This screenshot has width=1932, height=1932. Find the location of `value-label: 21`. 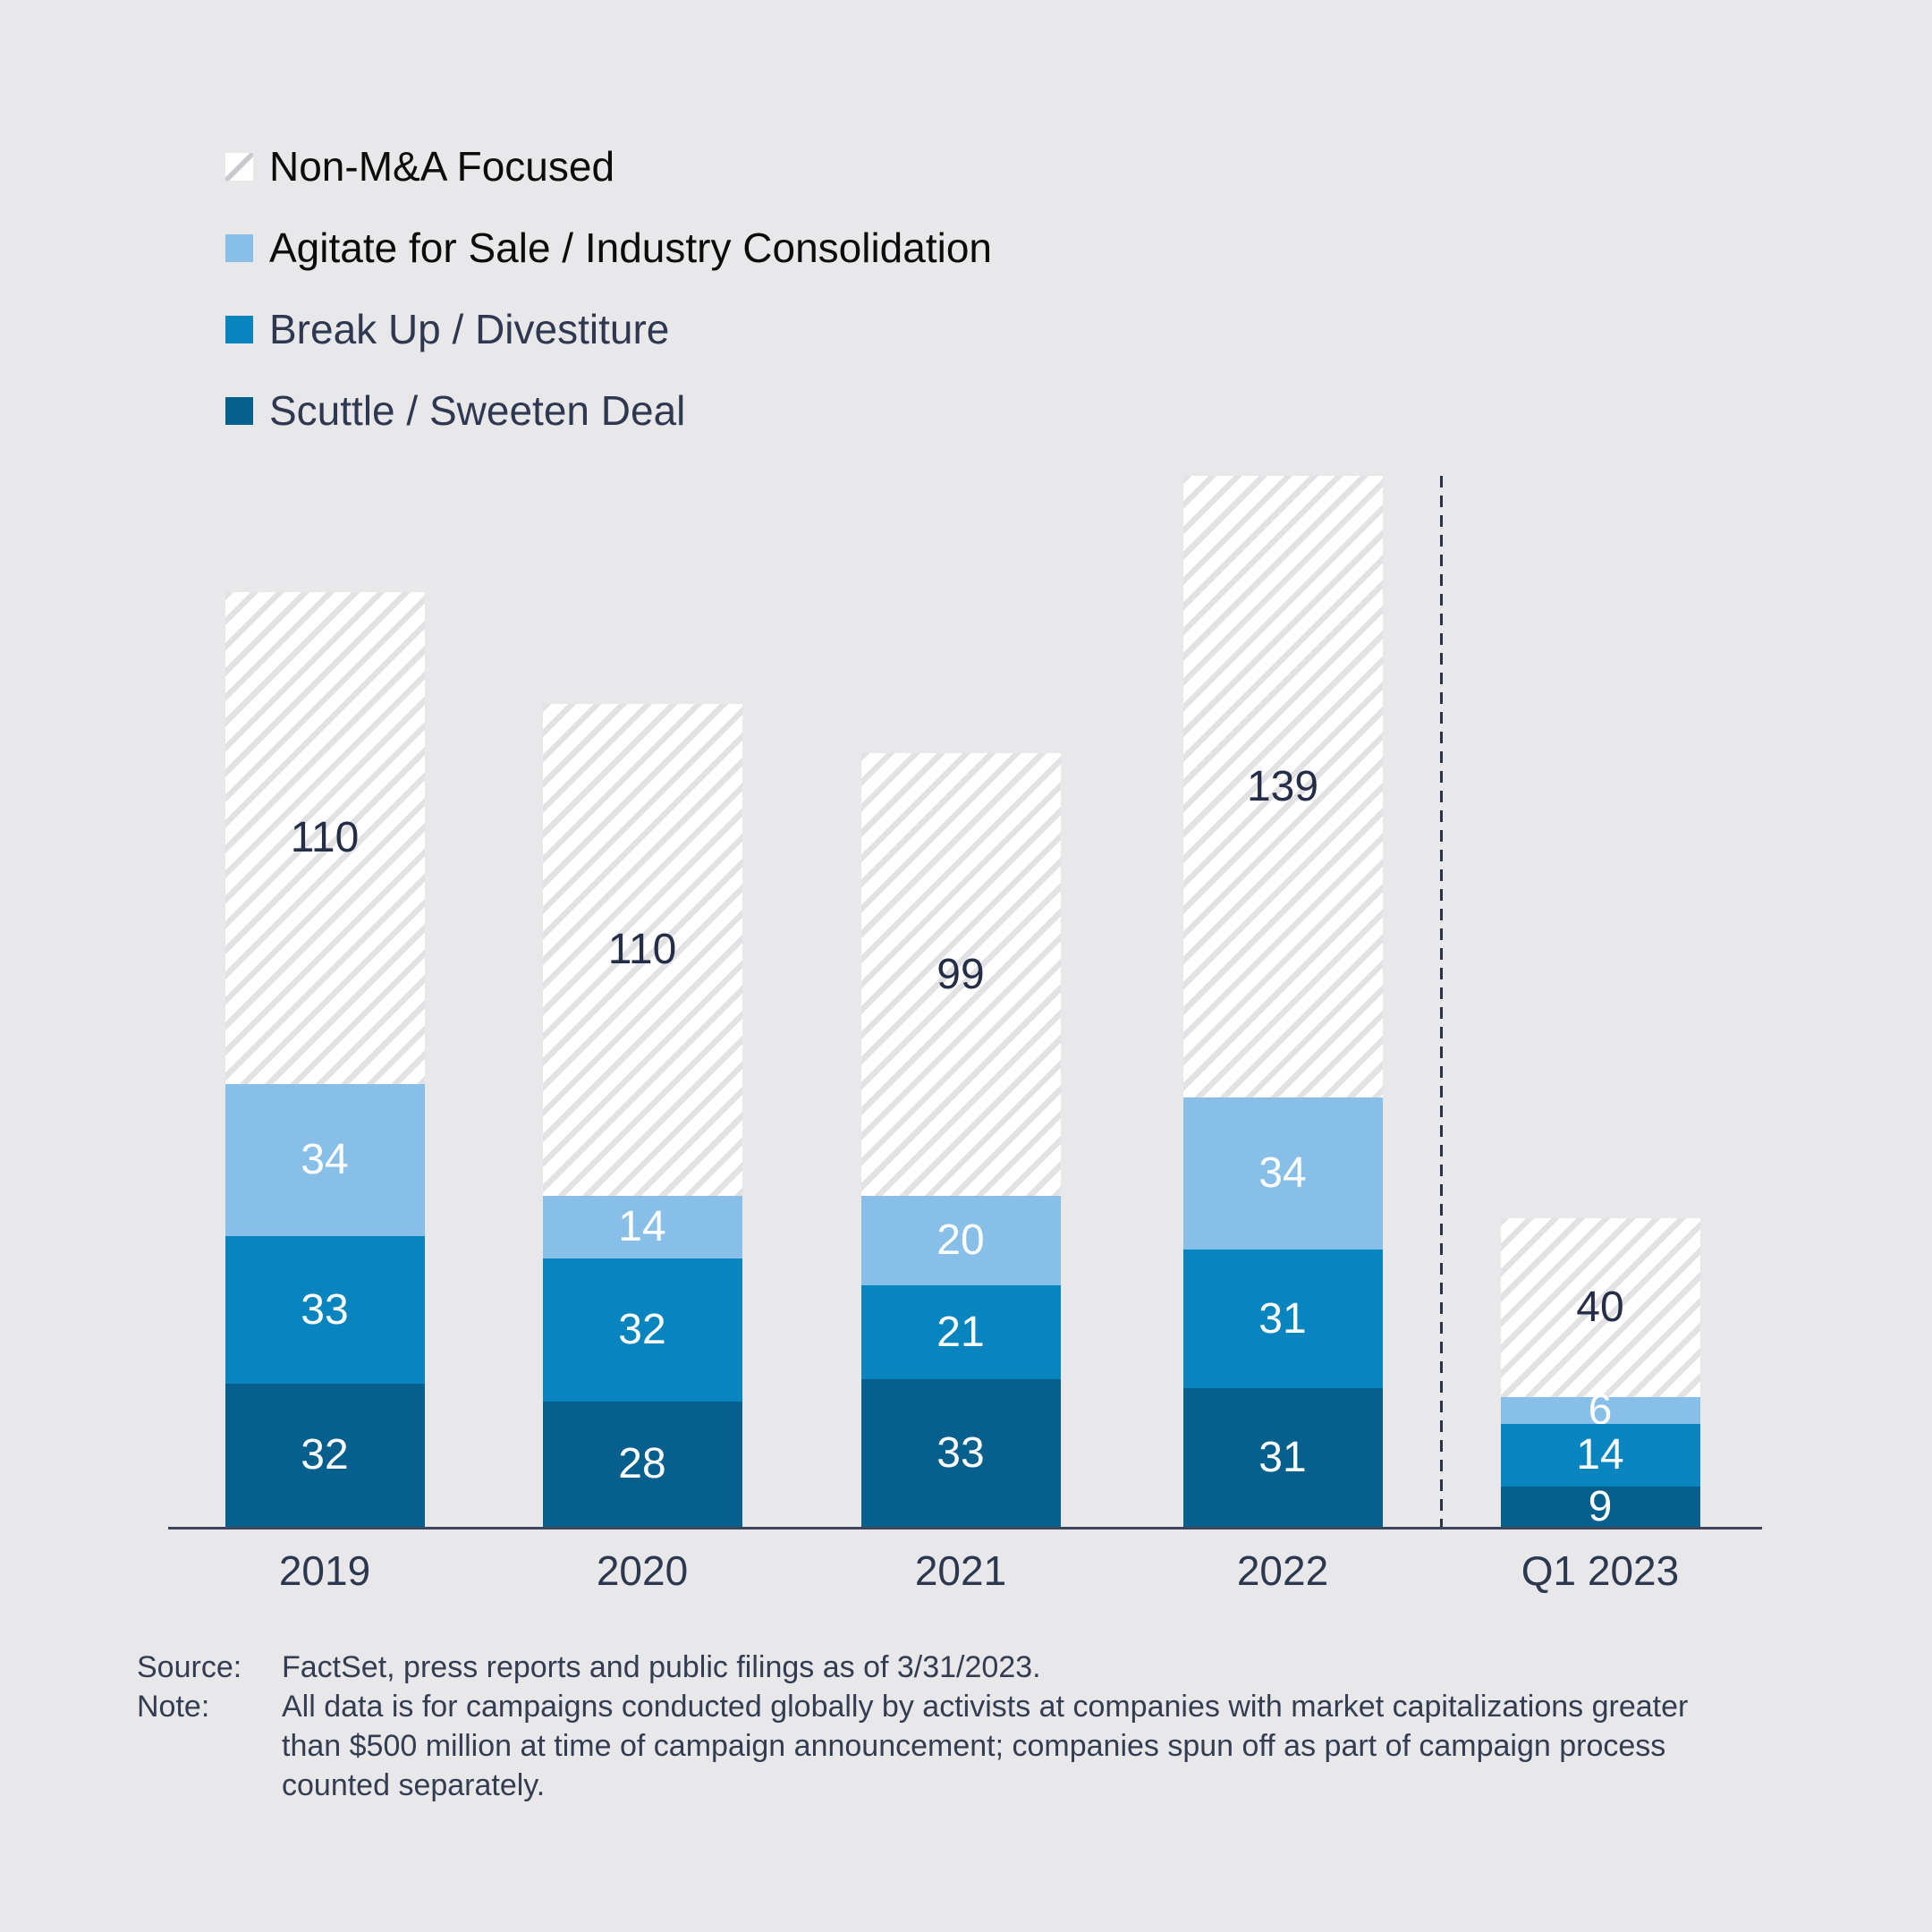

value-label: 21 is located at coordinates (960, 1332).